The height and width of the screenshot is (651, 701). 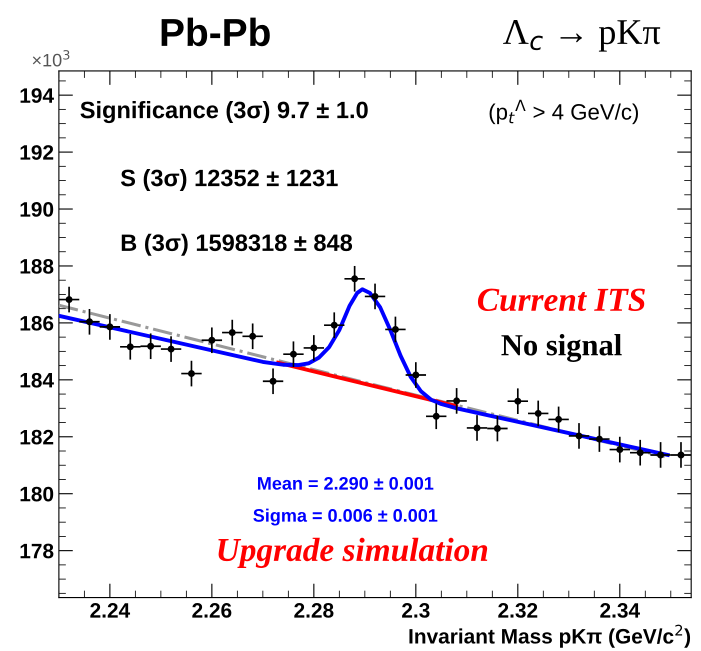 I want to click on x-tick-label: 2.24, so click(x=110, y=610).